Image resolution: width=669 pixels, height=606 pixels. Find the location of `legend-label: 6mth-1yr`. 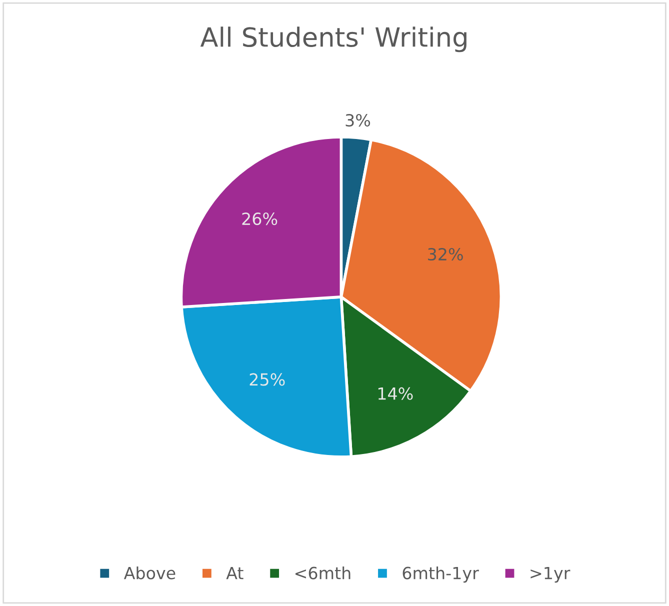

legend-label: 6mth-1yr is located at coordinates (440, 574).